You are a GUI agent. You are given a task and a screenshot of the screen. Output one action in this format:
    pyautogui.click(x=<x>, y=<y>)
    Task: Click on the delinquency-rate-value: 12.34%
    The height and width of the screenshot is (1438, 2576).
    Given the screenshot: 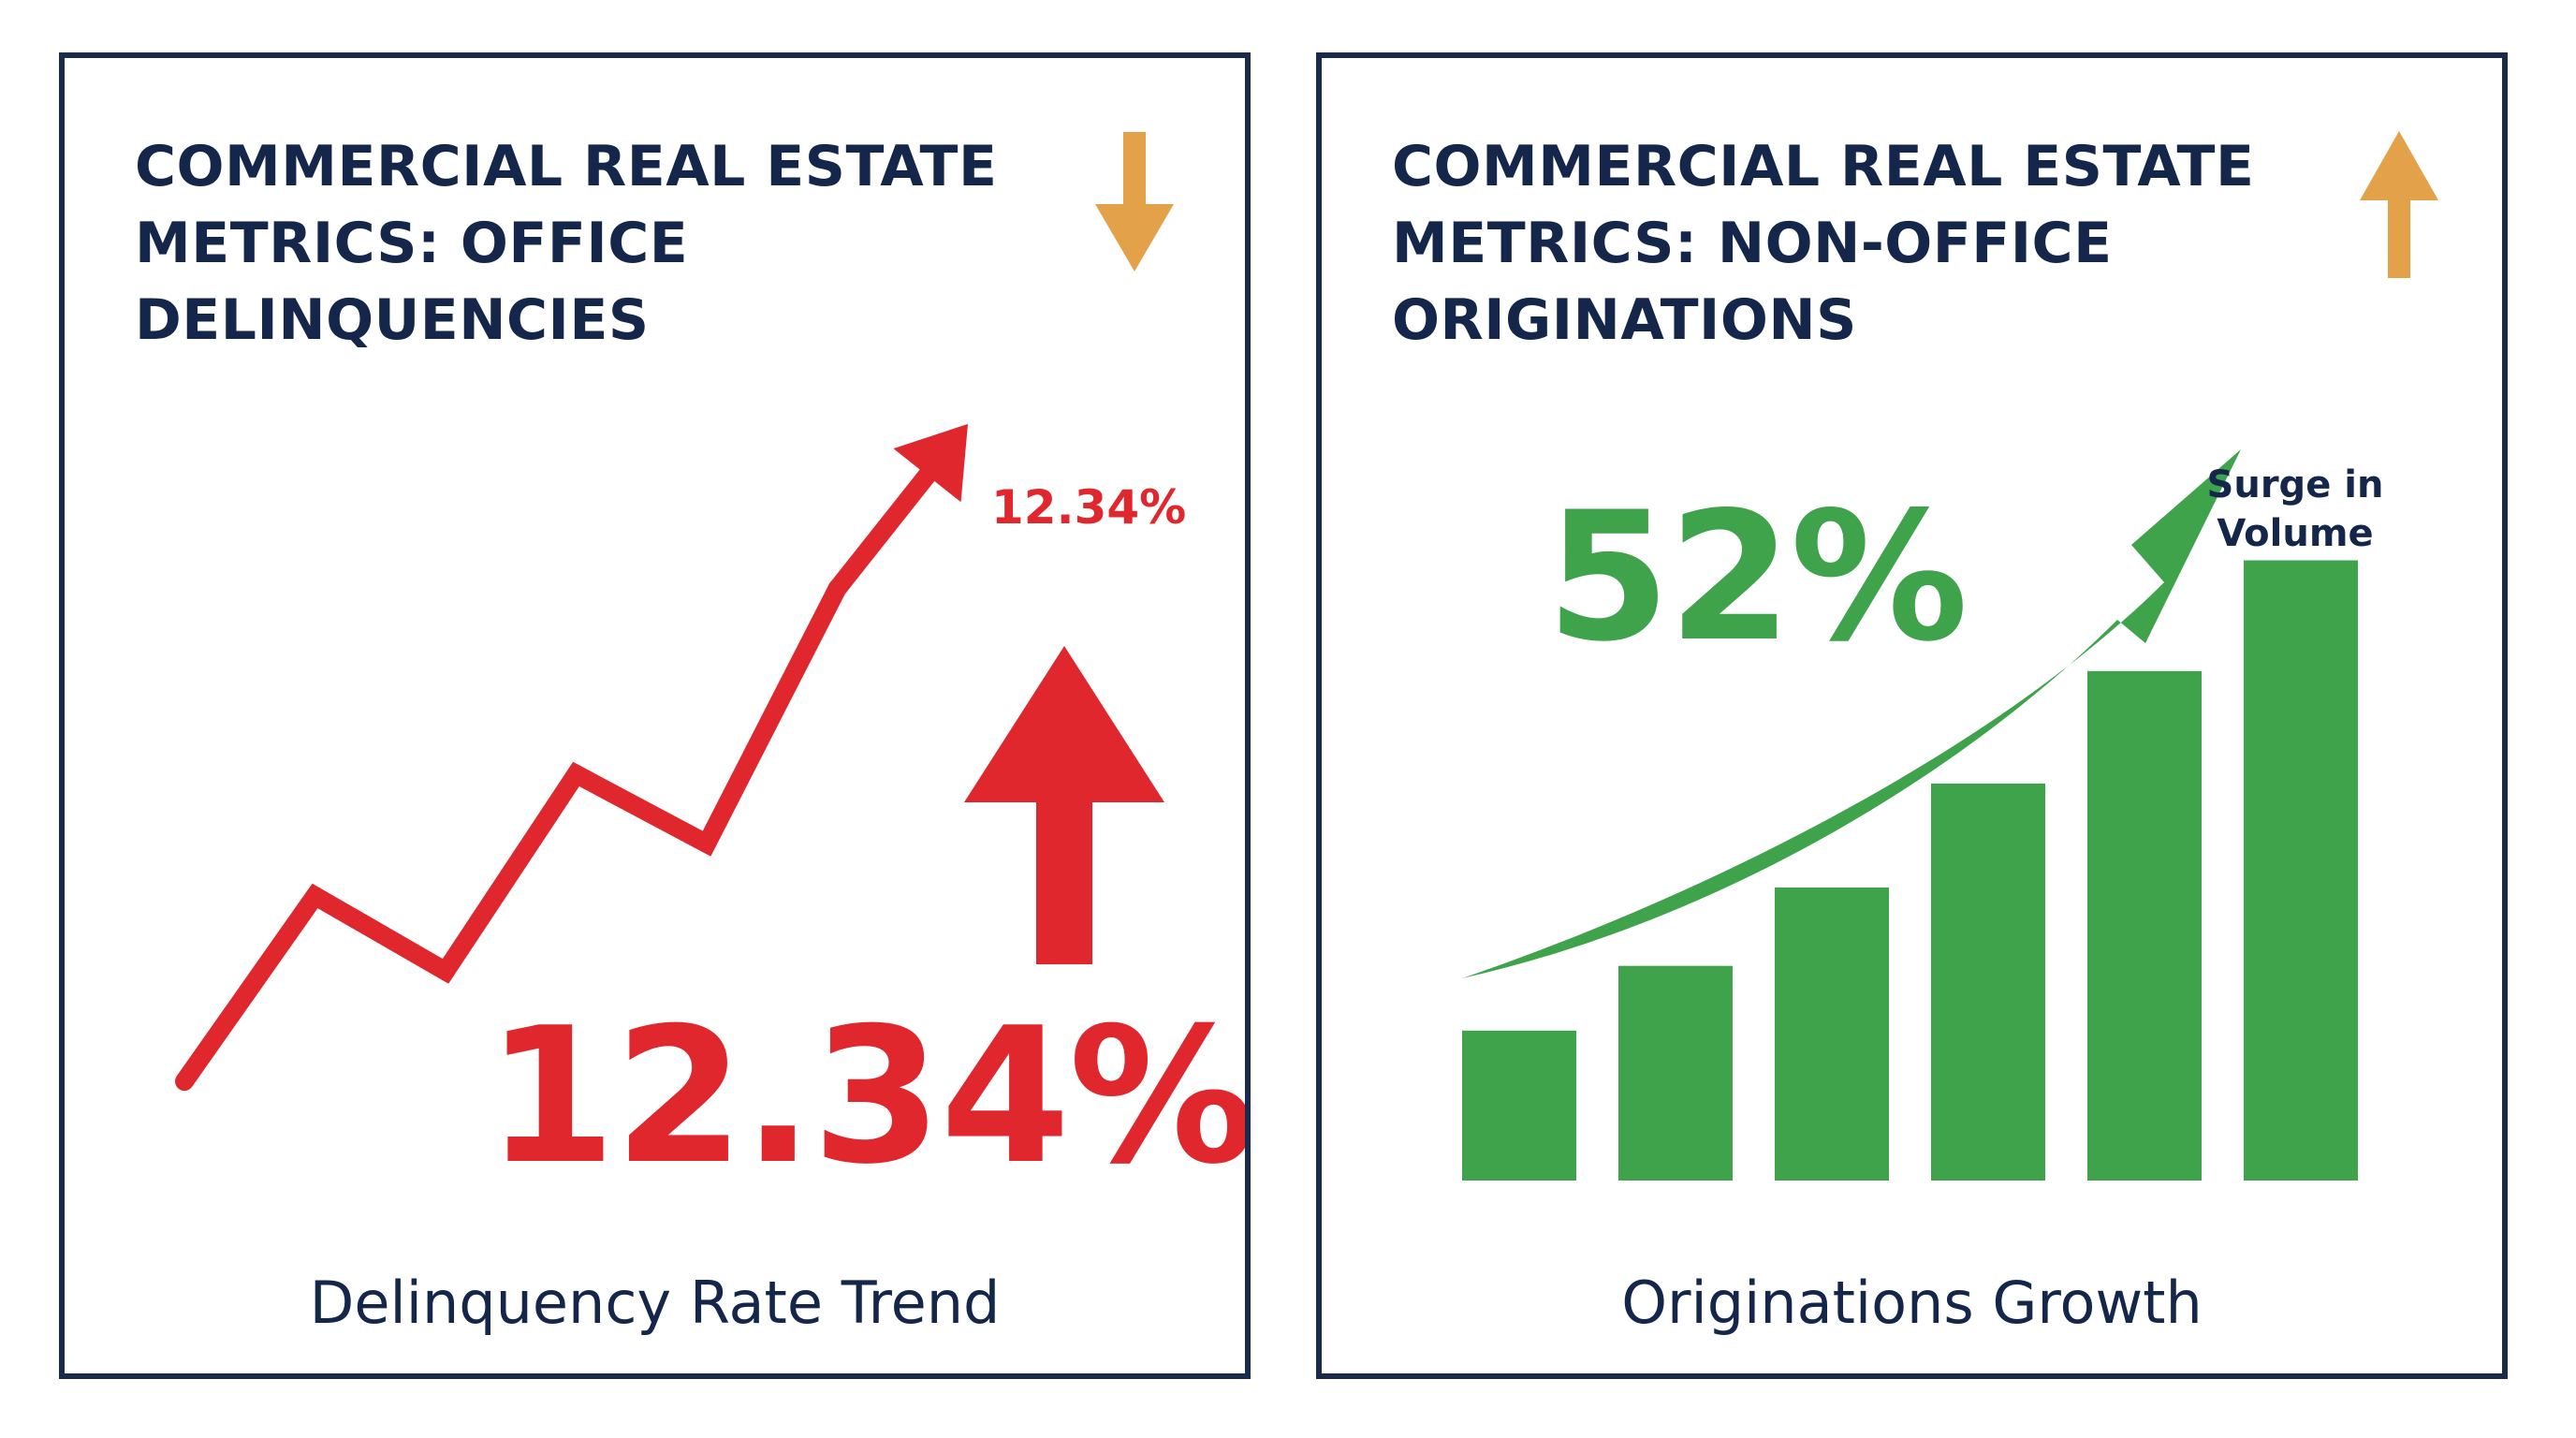 What is the action you would take?
    pyautogui.click(x=868, y=1097)
    